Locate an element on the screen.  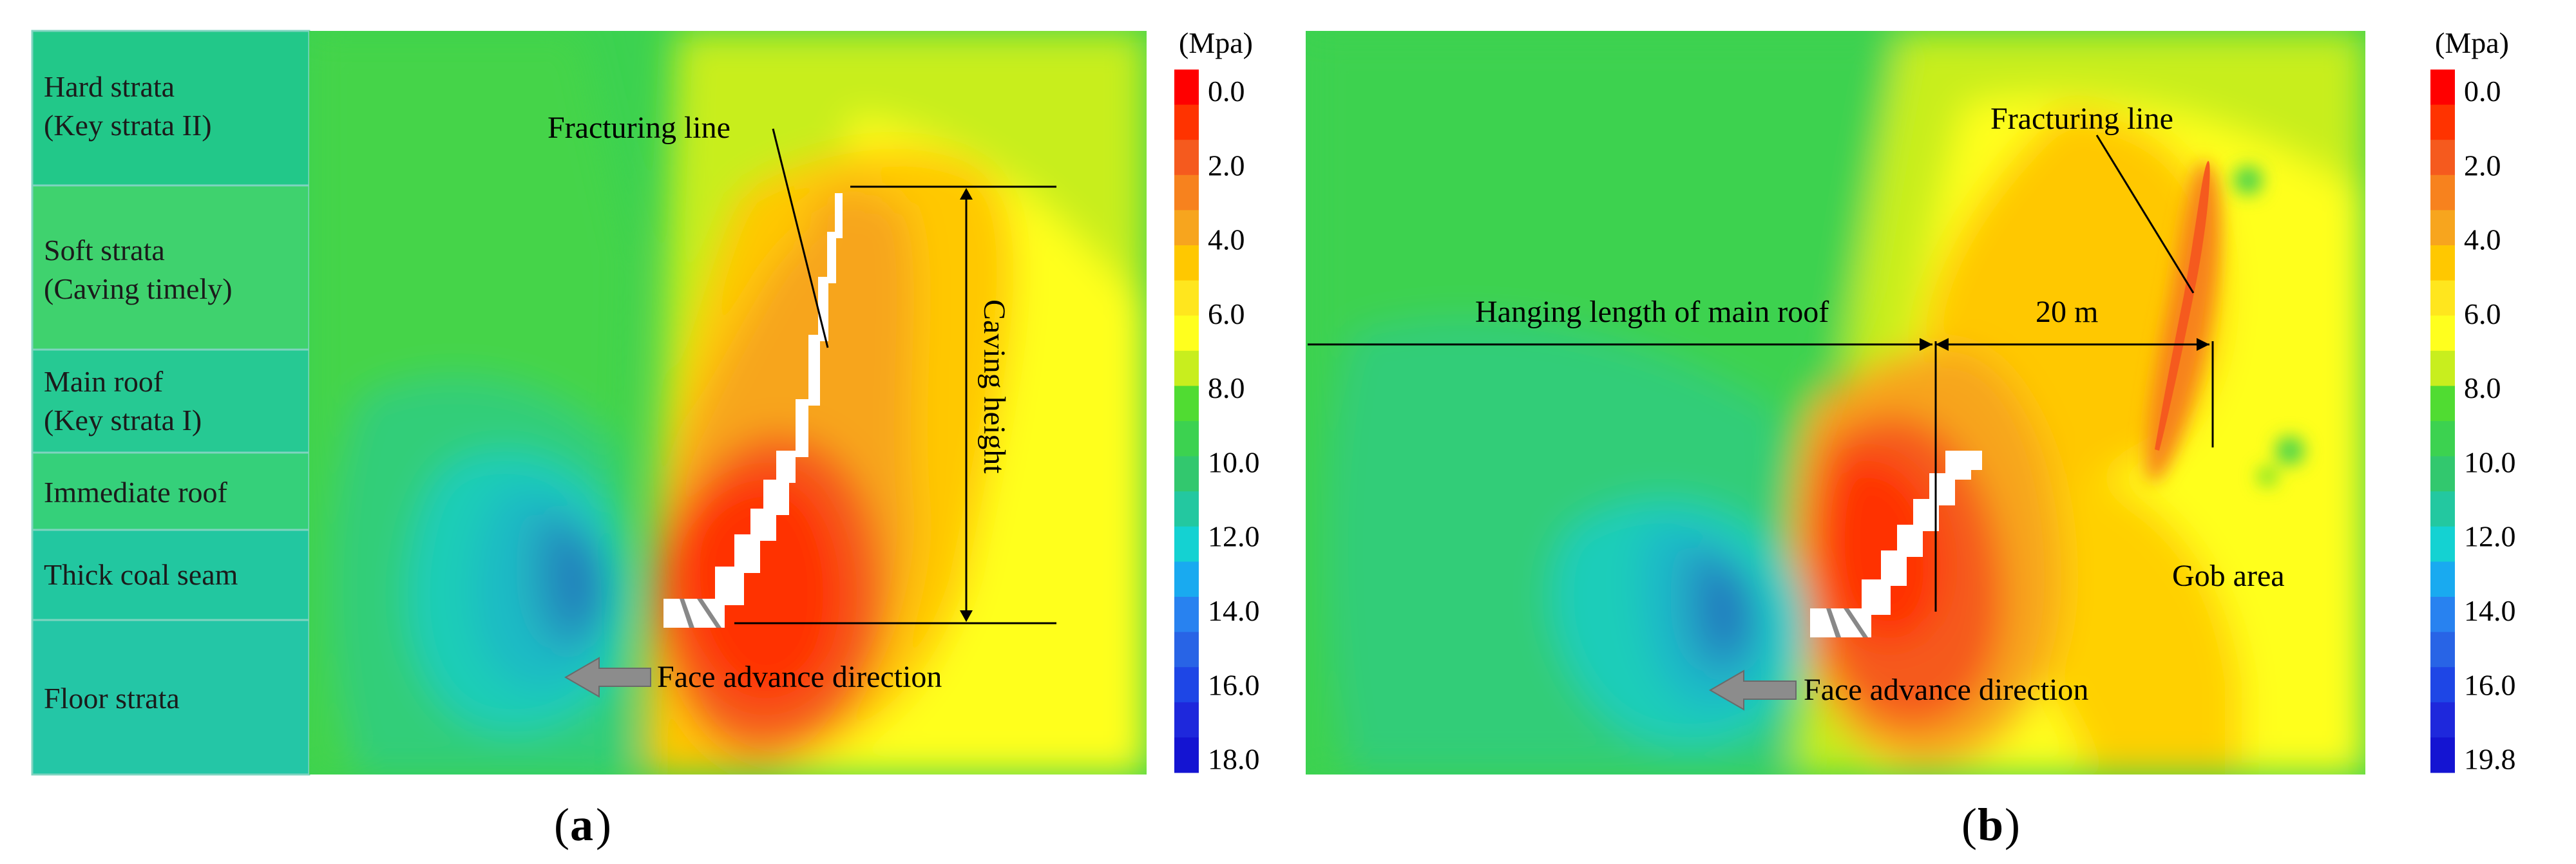
scale-a-tick-label: 4.0 is located at coordinates (1226, 239).